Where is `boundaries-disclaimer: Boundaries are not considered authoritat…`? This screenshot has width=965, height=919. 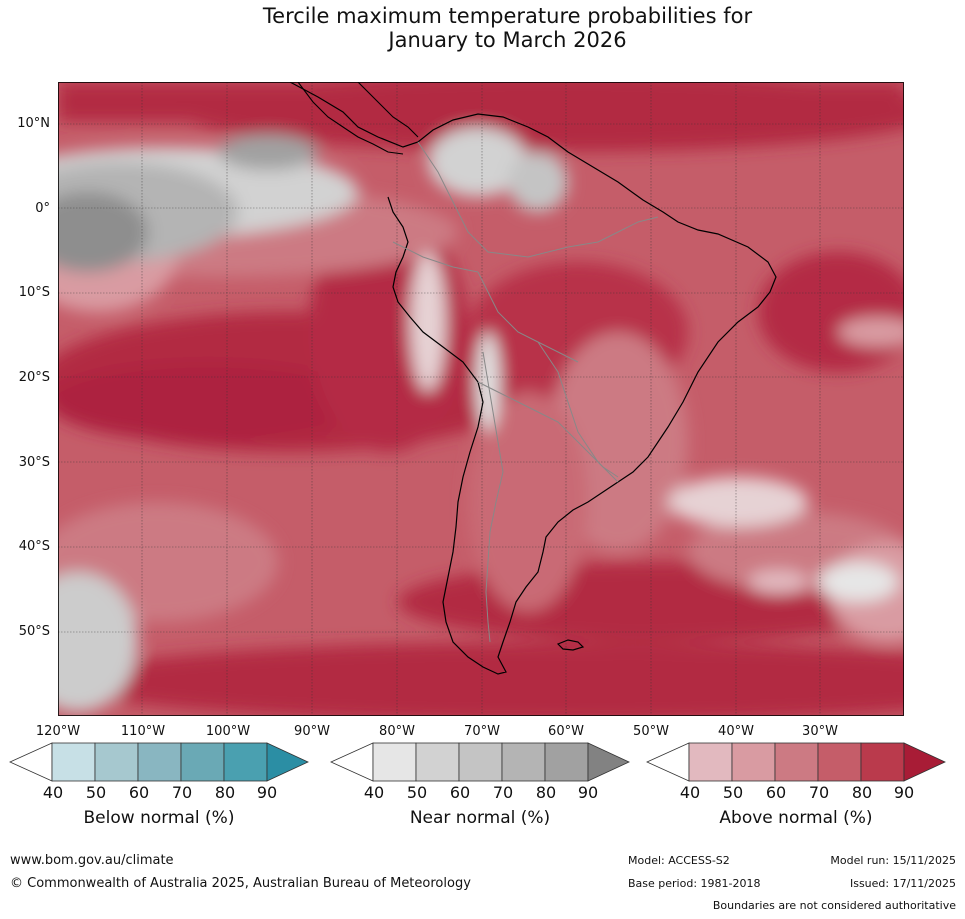
boundaries-disclaimer: Boundaries are not considered authoritat… is located at coordinates (834, 905).